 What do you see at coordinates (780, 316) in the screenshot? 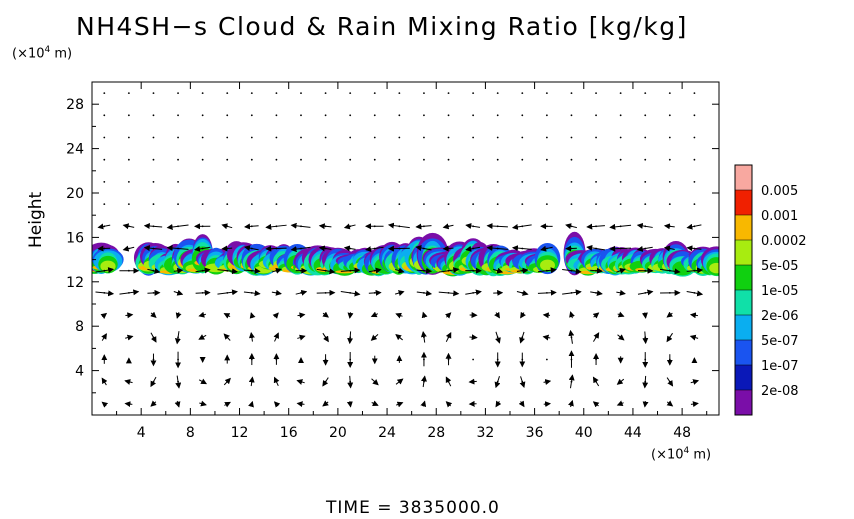
I see `colorbar-label: 2e-06` at bounding box center [780, 316].